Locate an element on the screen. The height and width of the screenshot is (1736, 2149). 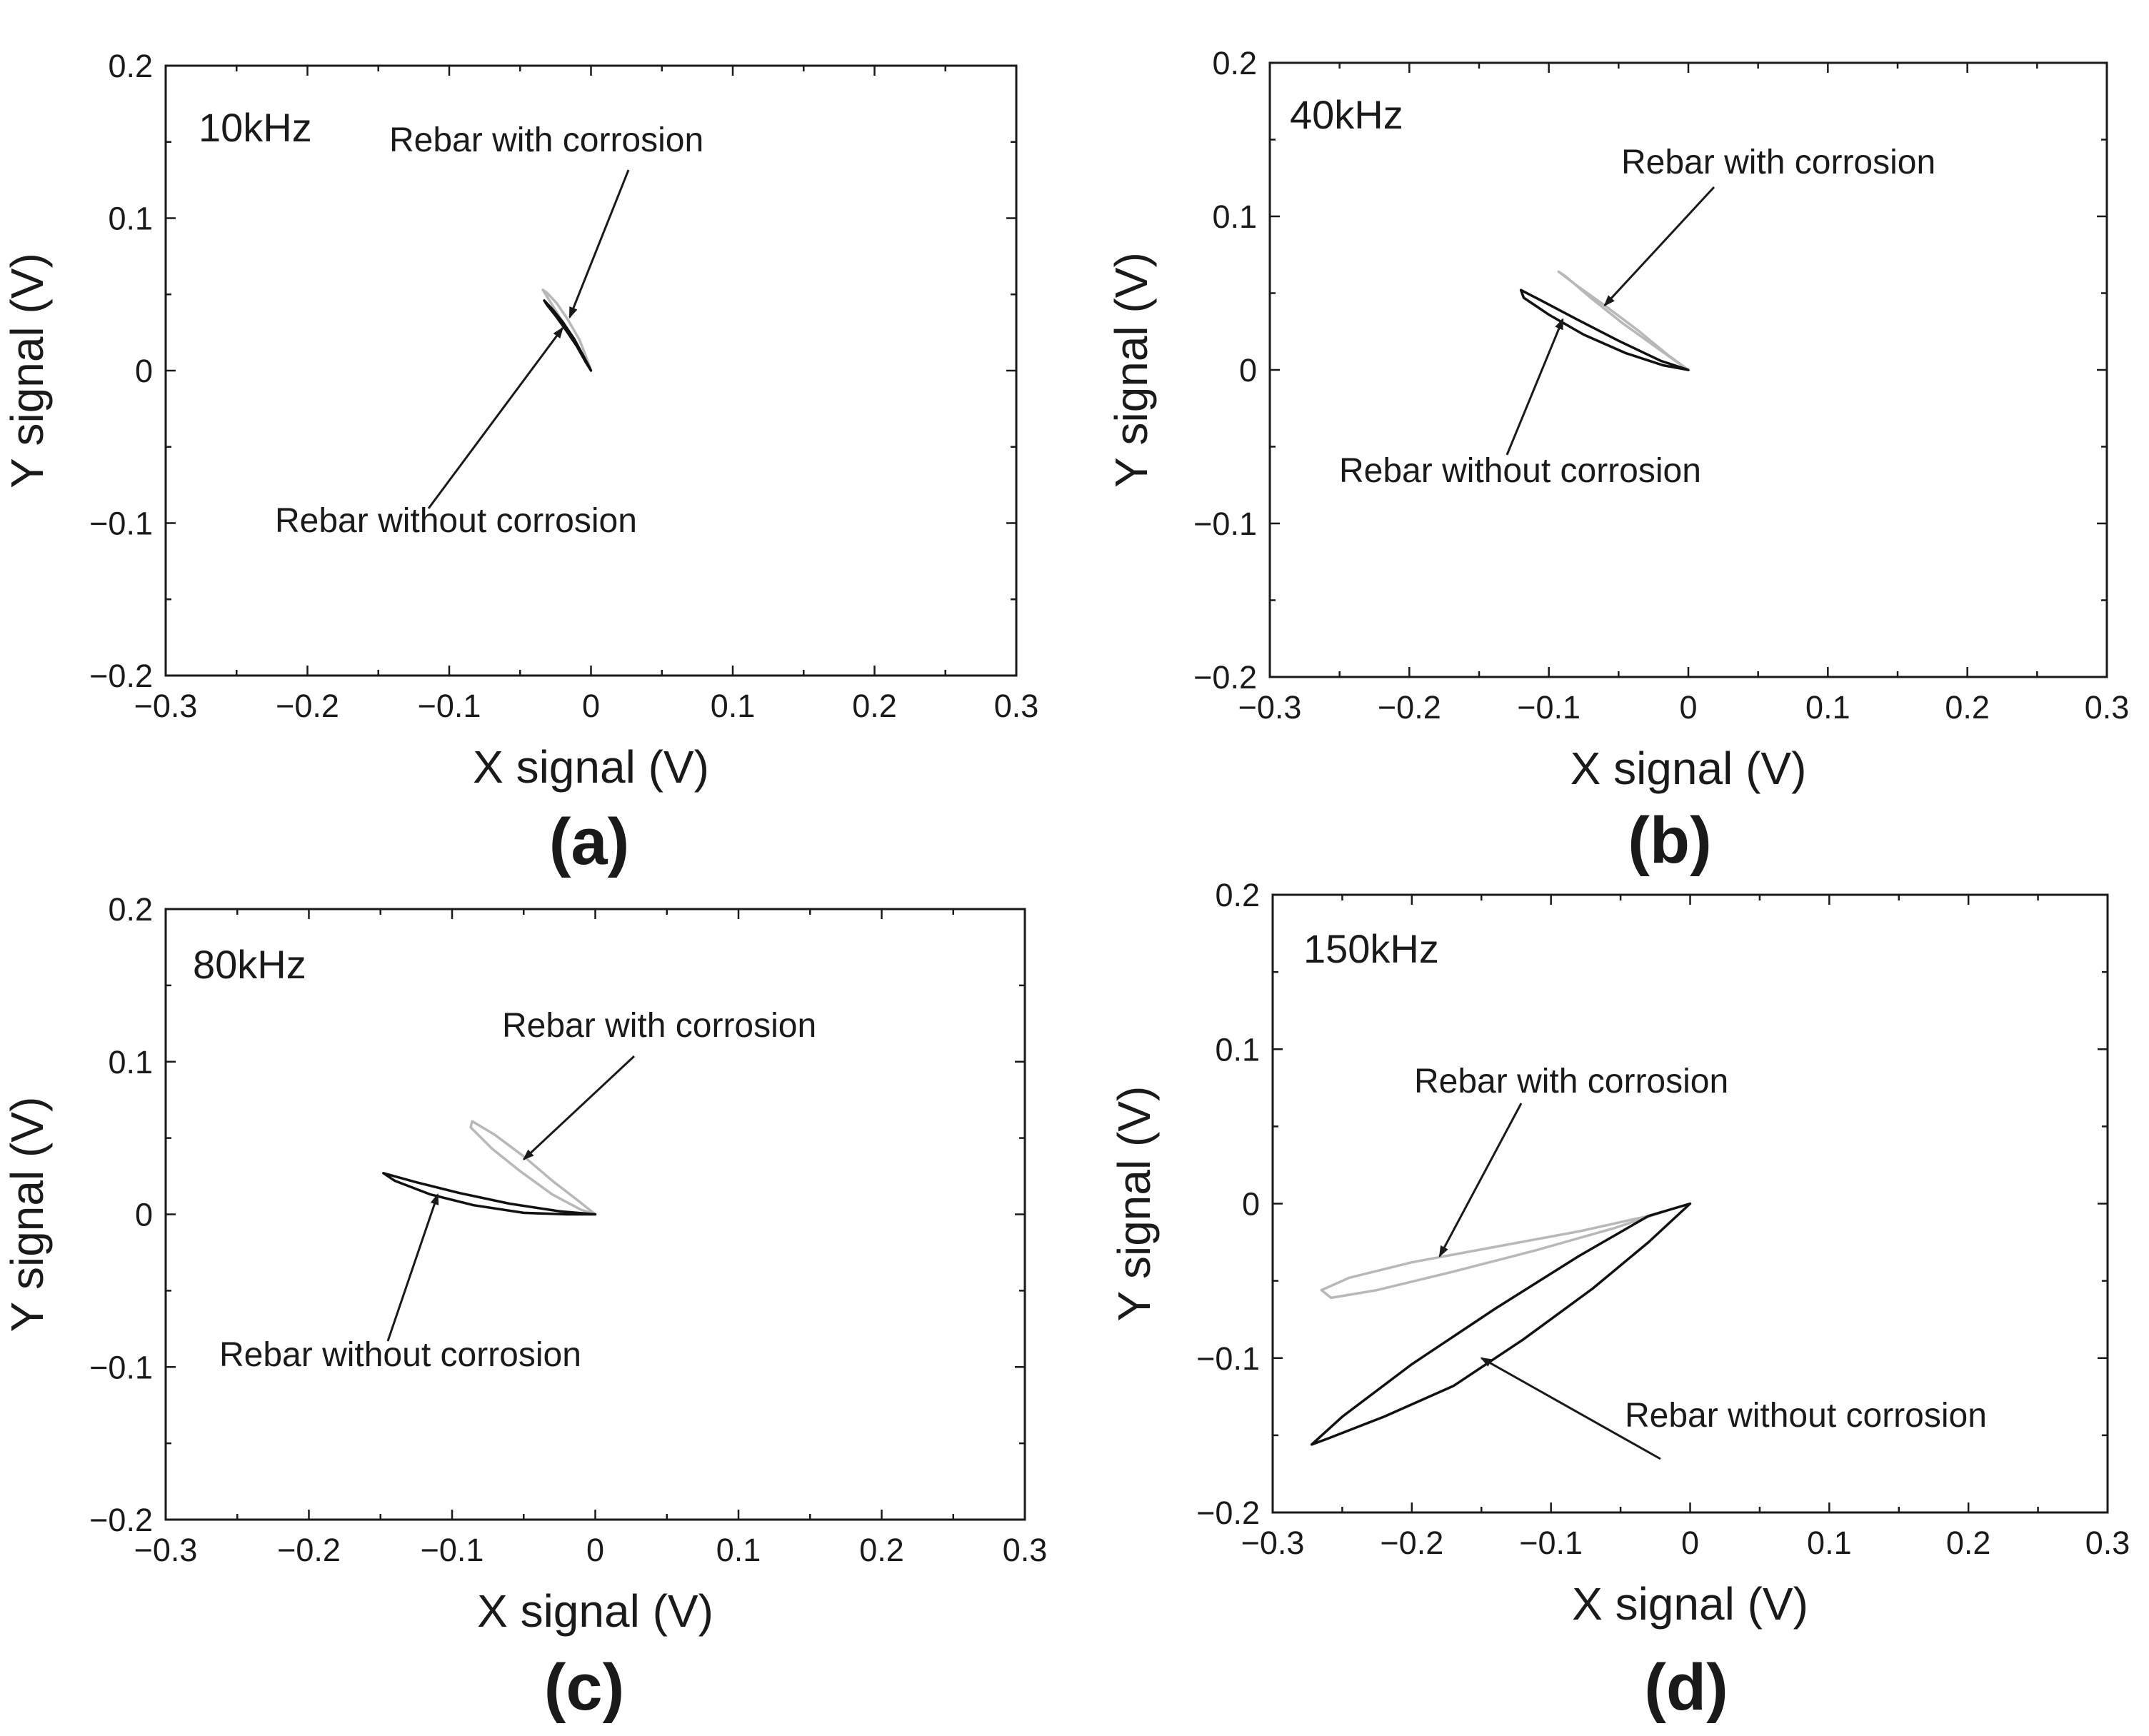
panel-letter: (c) is located at coordinates (584, 1687).